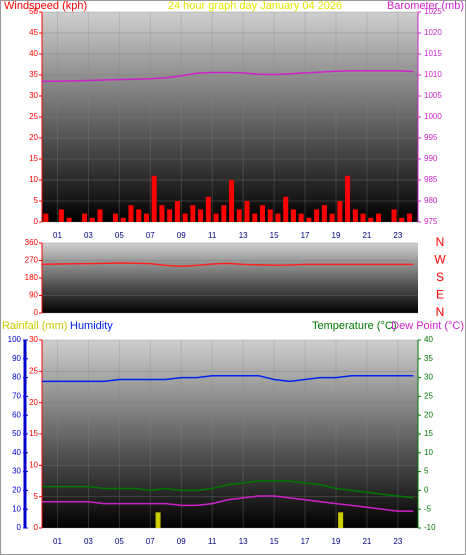  I want to click on x-tick-label: 09, so click(181, 541).